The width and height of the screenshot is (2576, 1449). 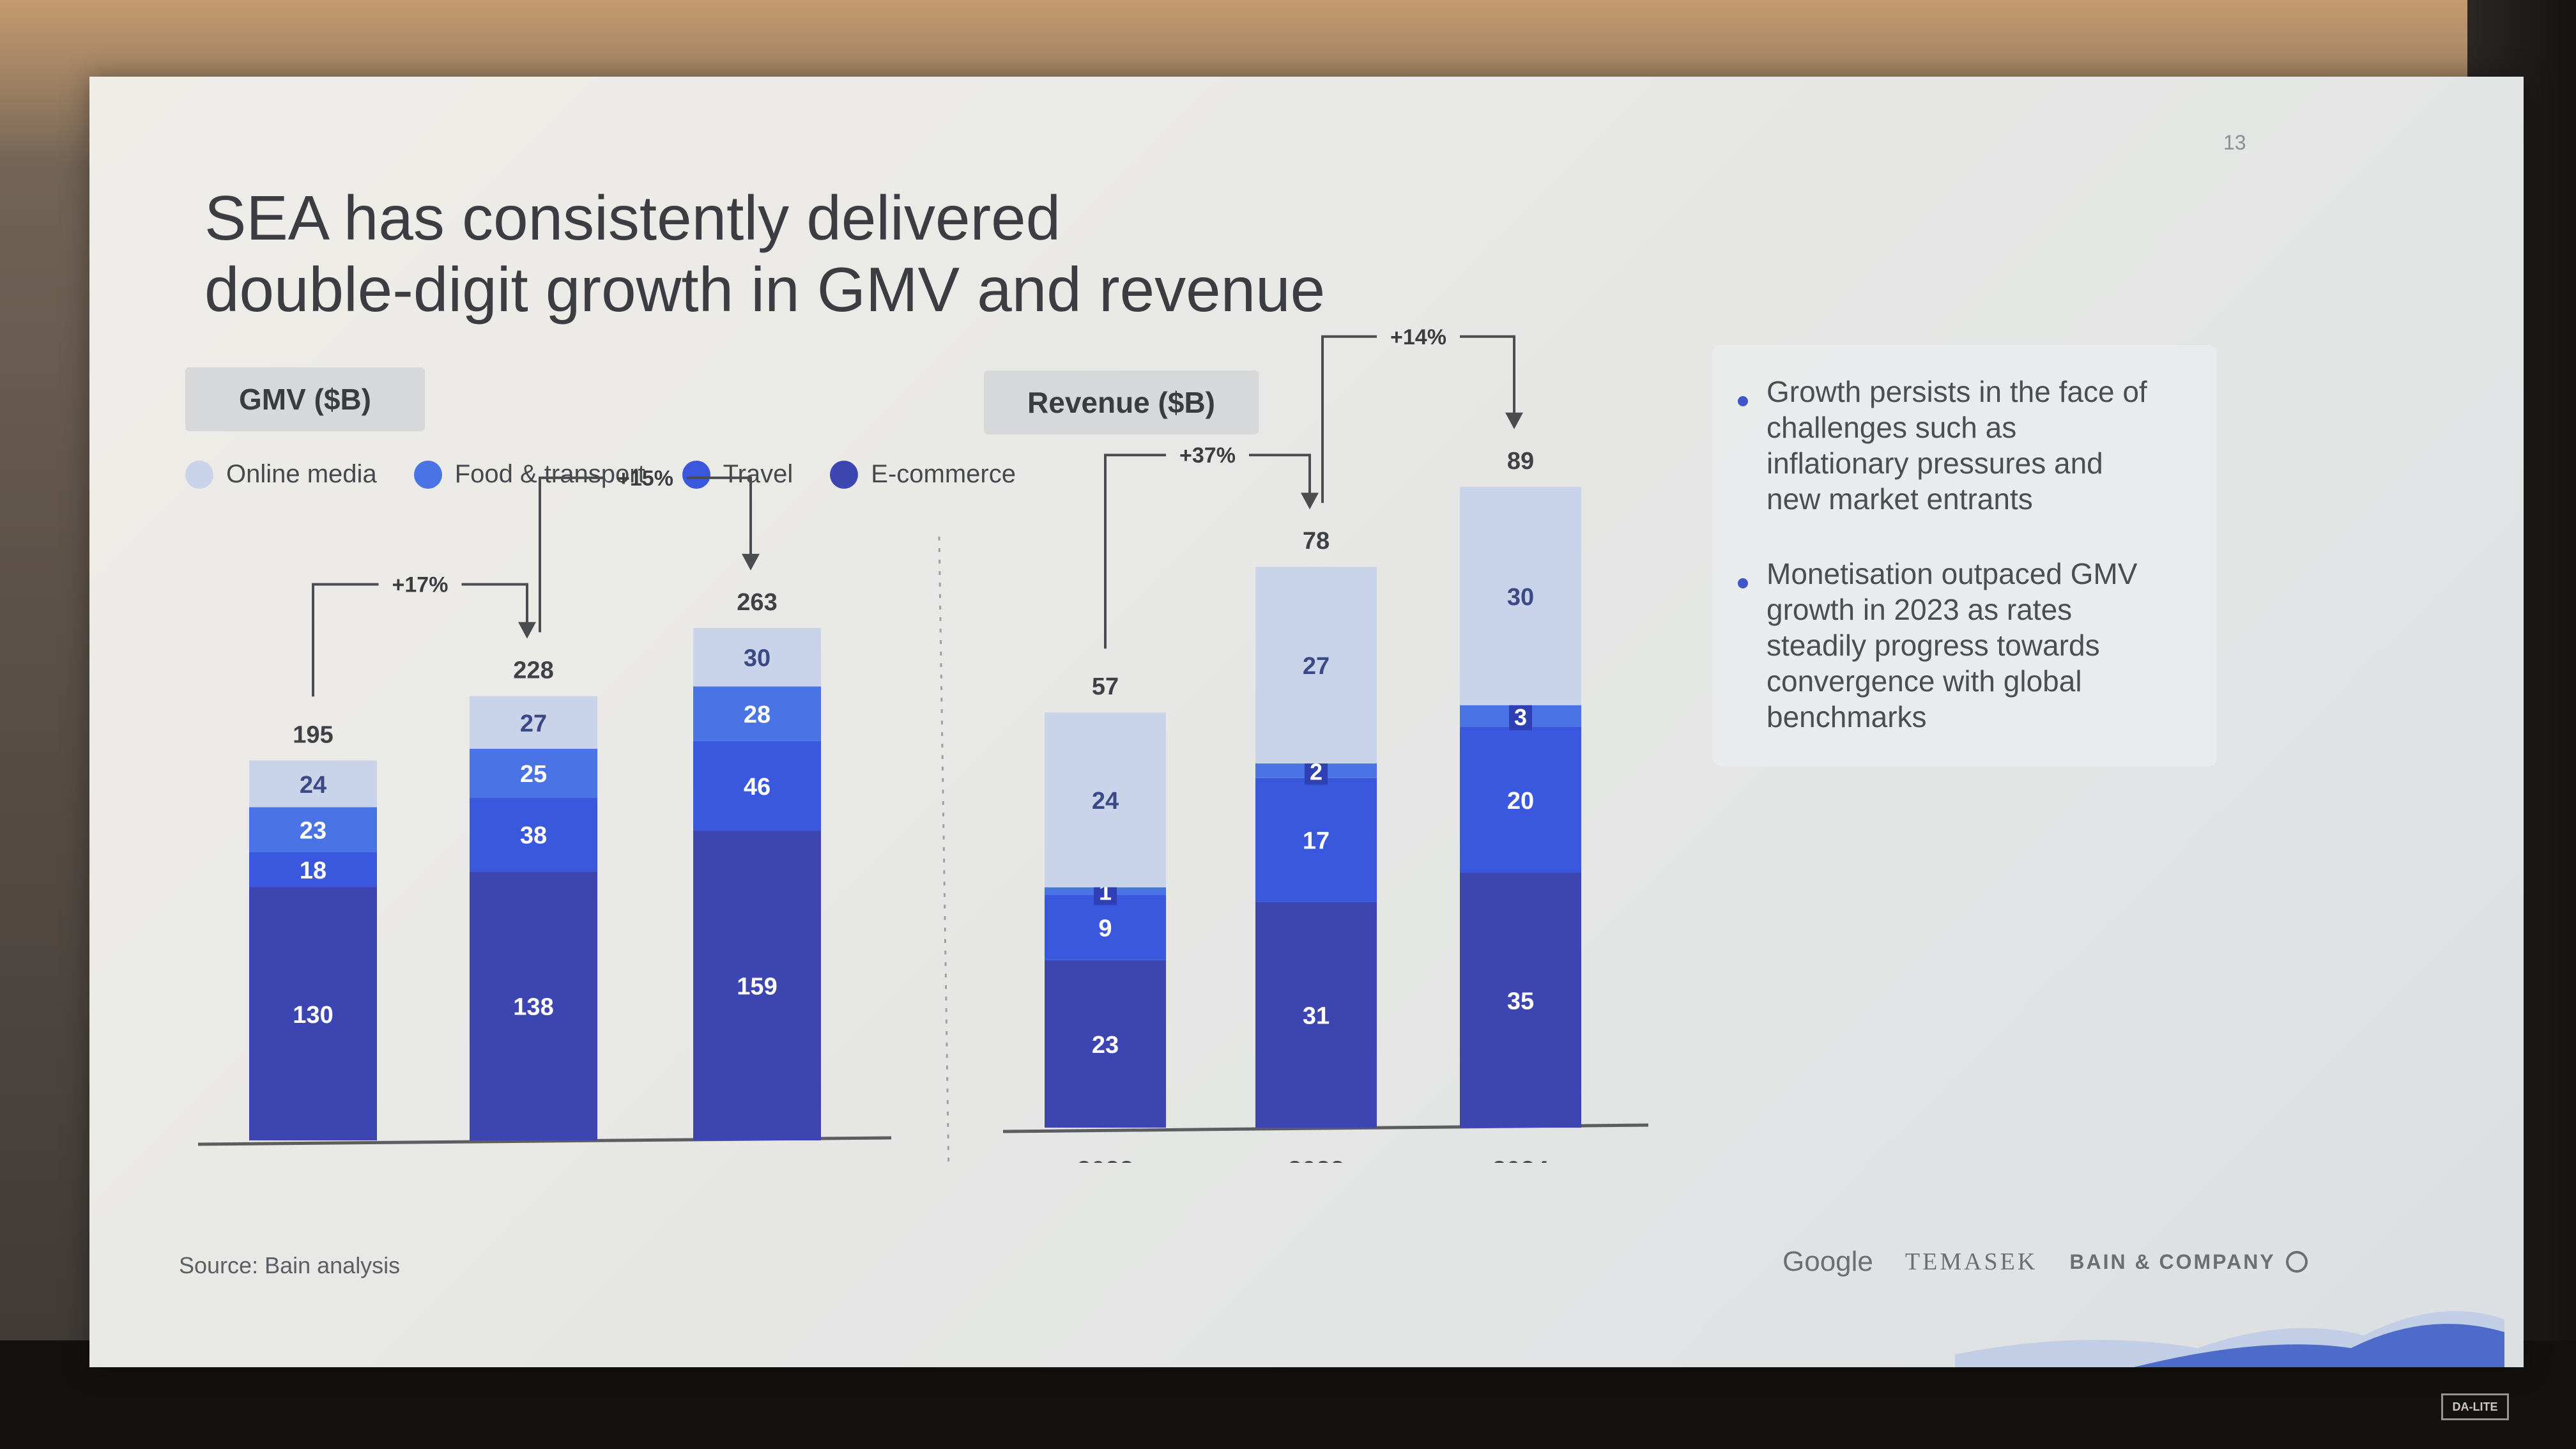 I want to click on projector-brand-label: DA-LITE, so click(x=2475, y=1406).